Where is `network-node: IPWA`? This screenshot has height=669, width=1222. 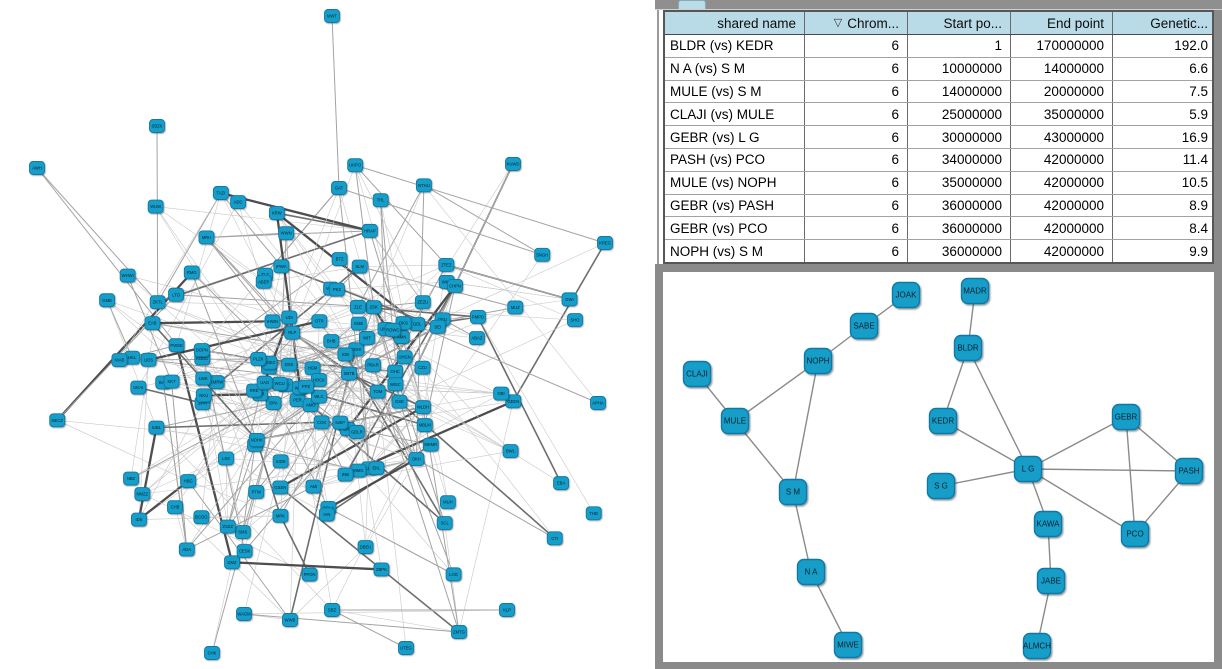 network-node: IPWA is located at coordinates (281, 266).